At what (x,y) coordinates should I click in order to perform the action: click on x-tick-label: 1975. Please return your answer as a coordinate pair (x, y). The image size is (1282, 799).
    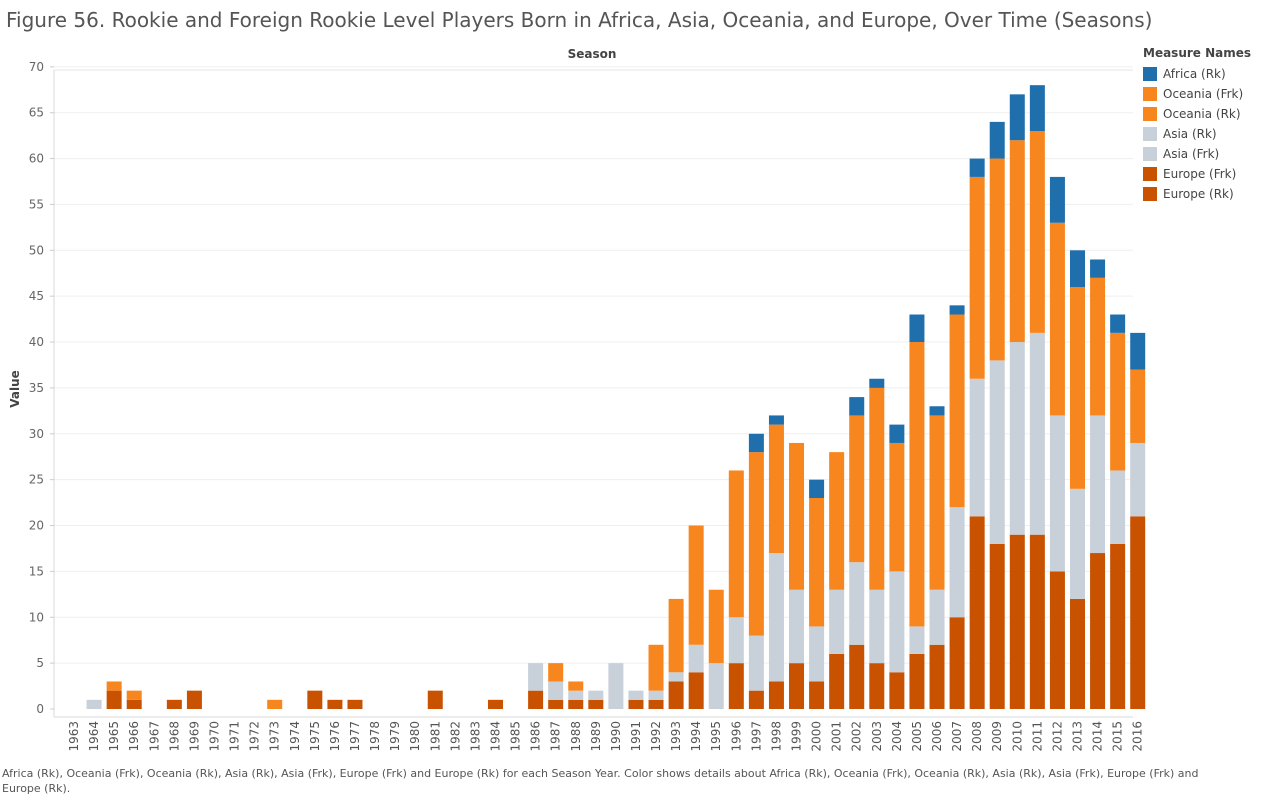
    Looking at the image, I should click on (315, 736).